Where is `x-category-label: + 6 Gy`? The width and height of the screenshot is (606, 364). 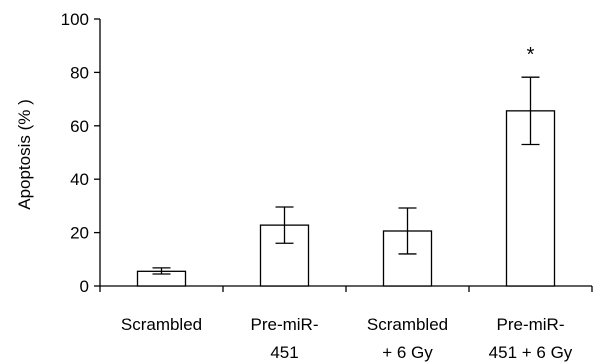
x-category-label: + 6 Gy is located at coordinates (407, 352).